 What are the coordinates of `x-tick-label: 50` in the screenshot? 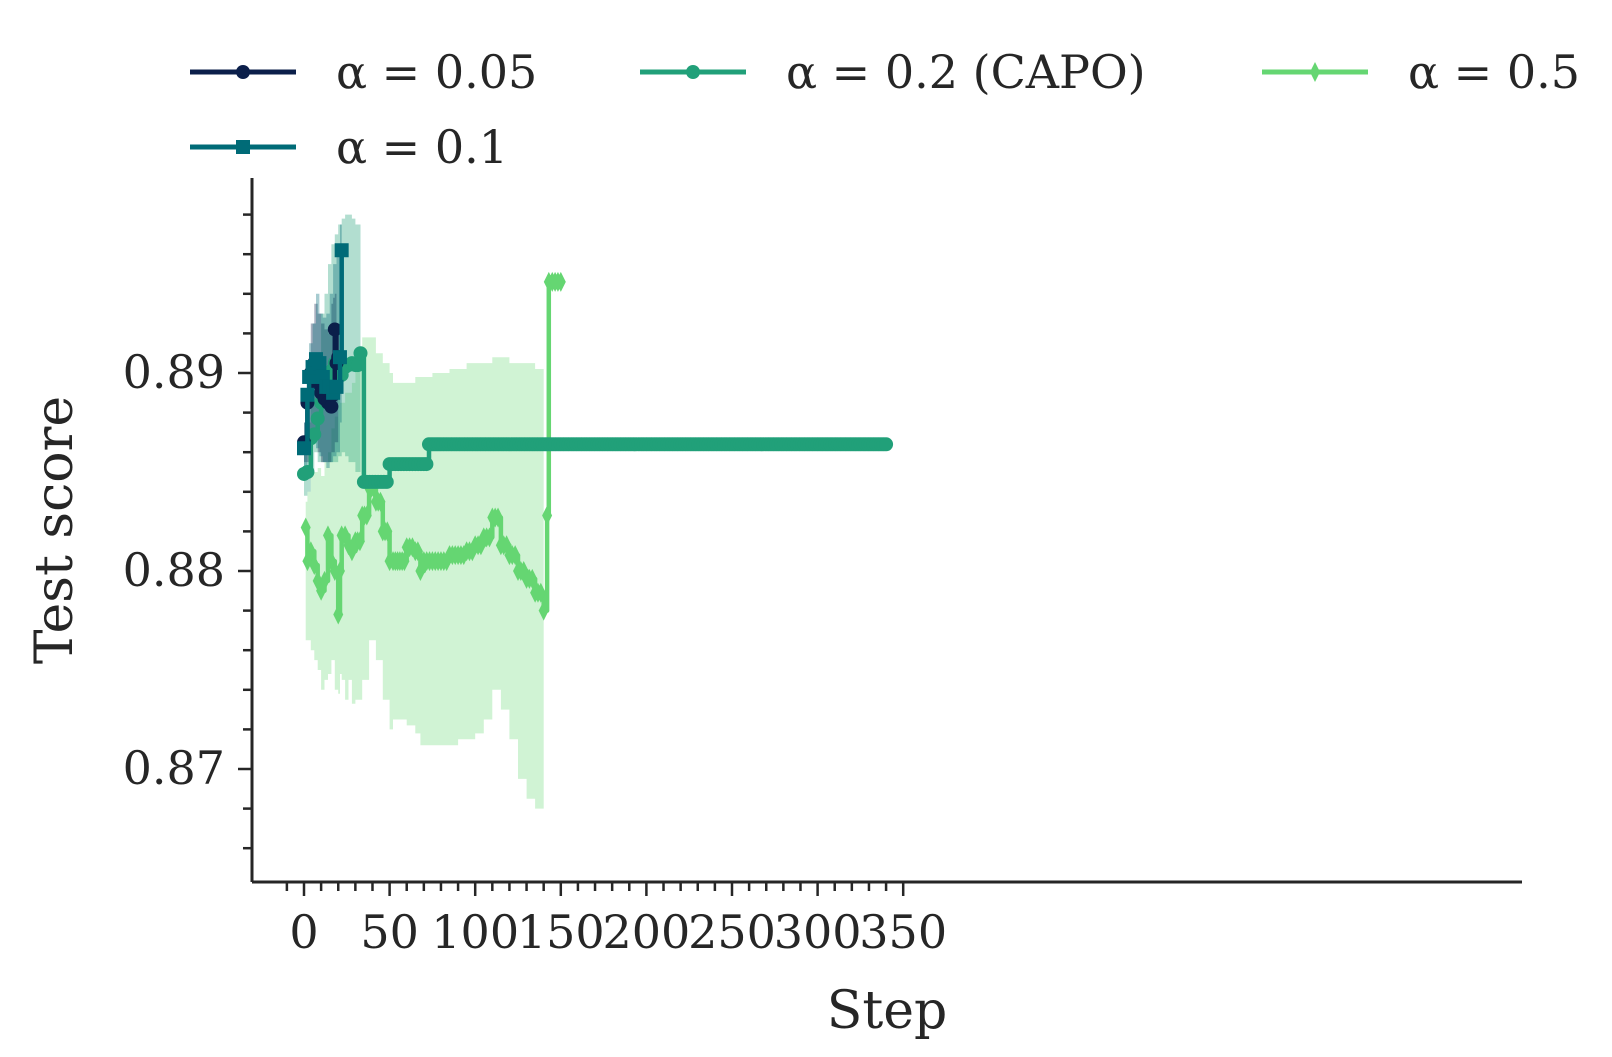 It's located at (389, 932).